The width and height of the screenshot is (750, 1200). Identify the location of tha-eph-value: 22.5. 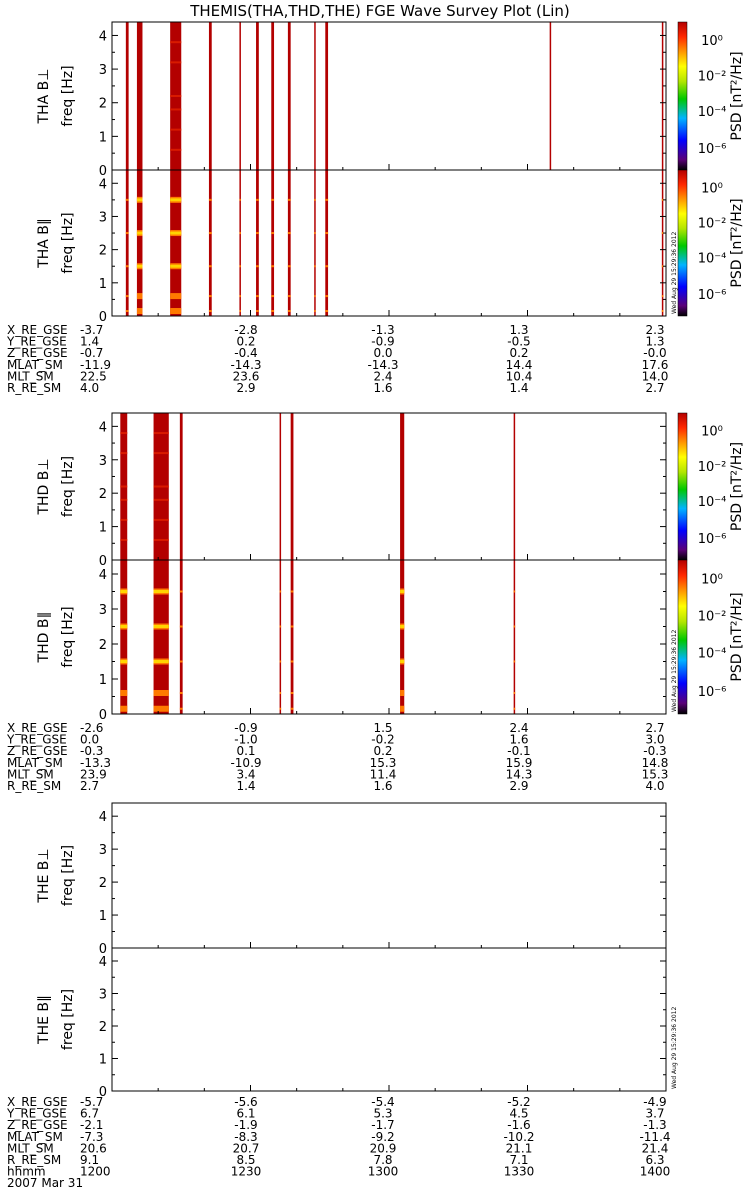
(93, 376).